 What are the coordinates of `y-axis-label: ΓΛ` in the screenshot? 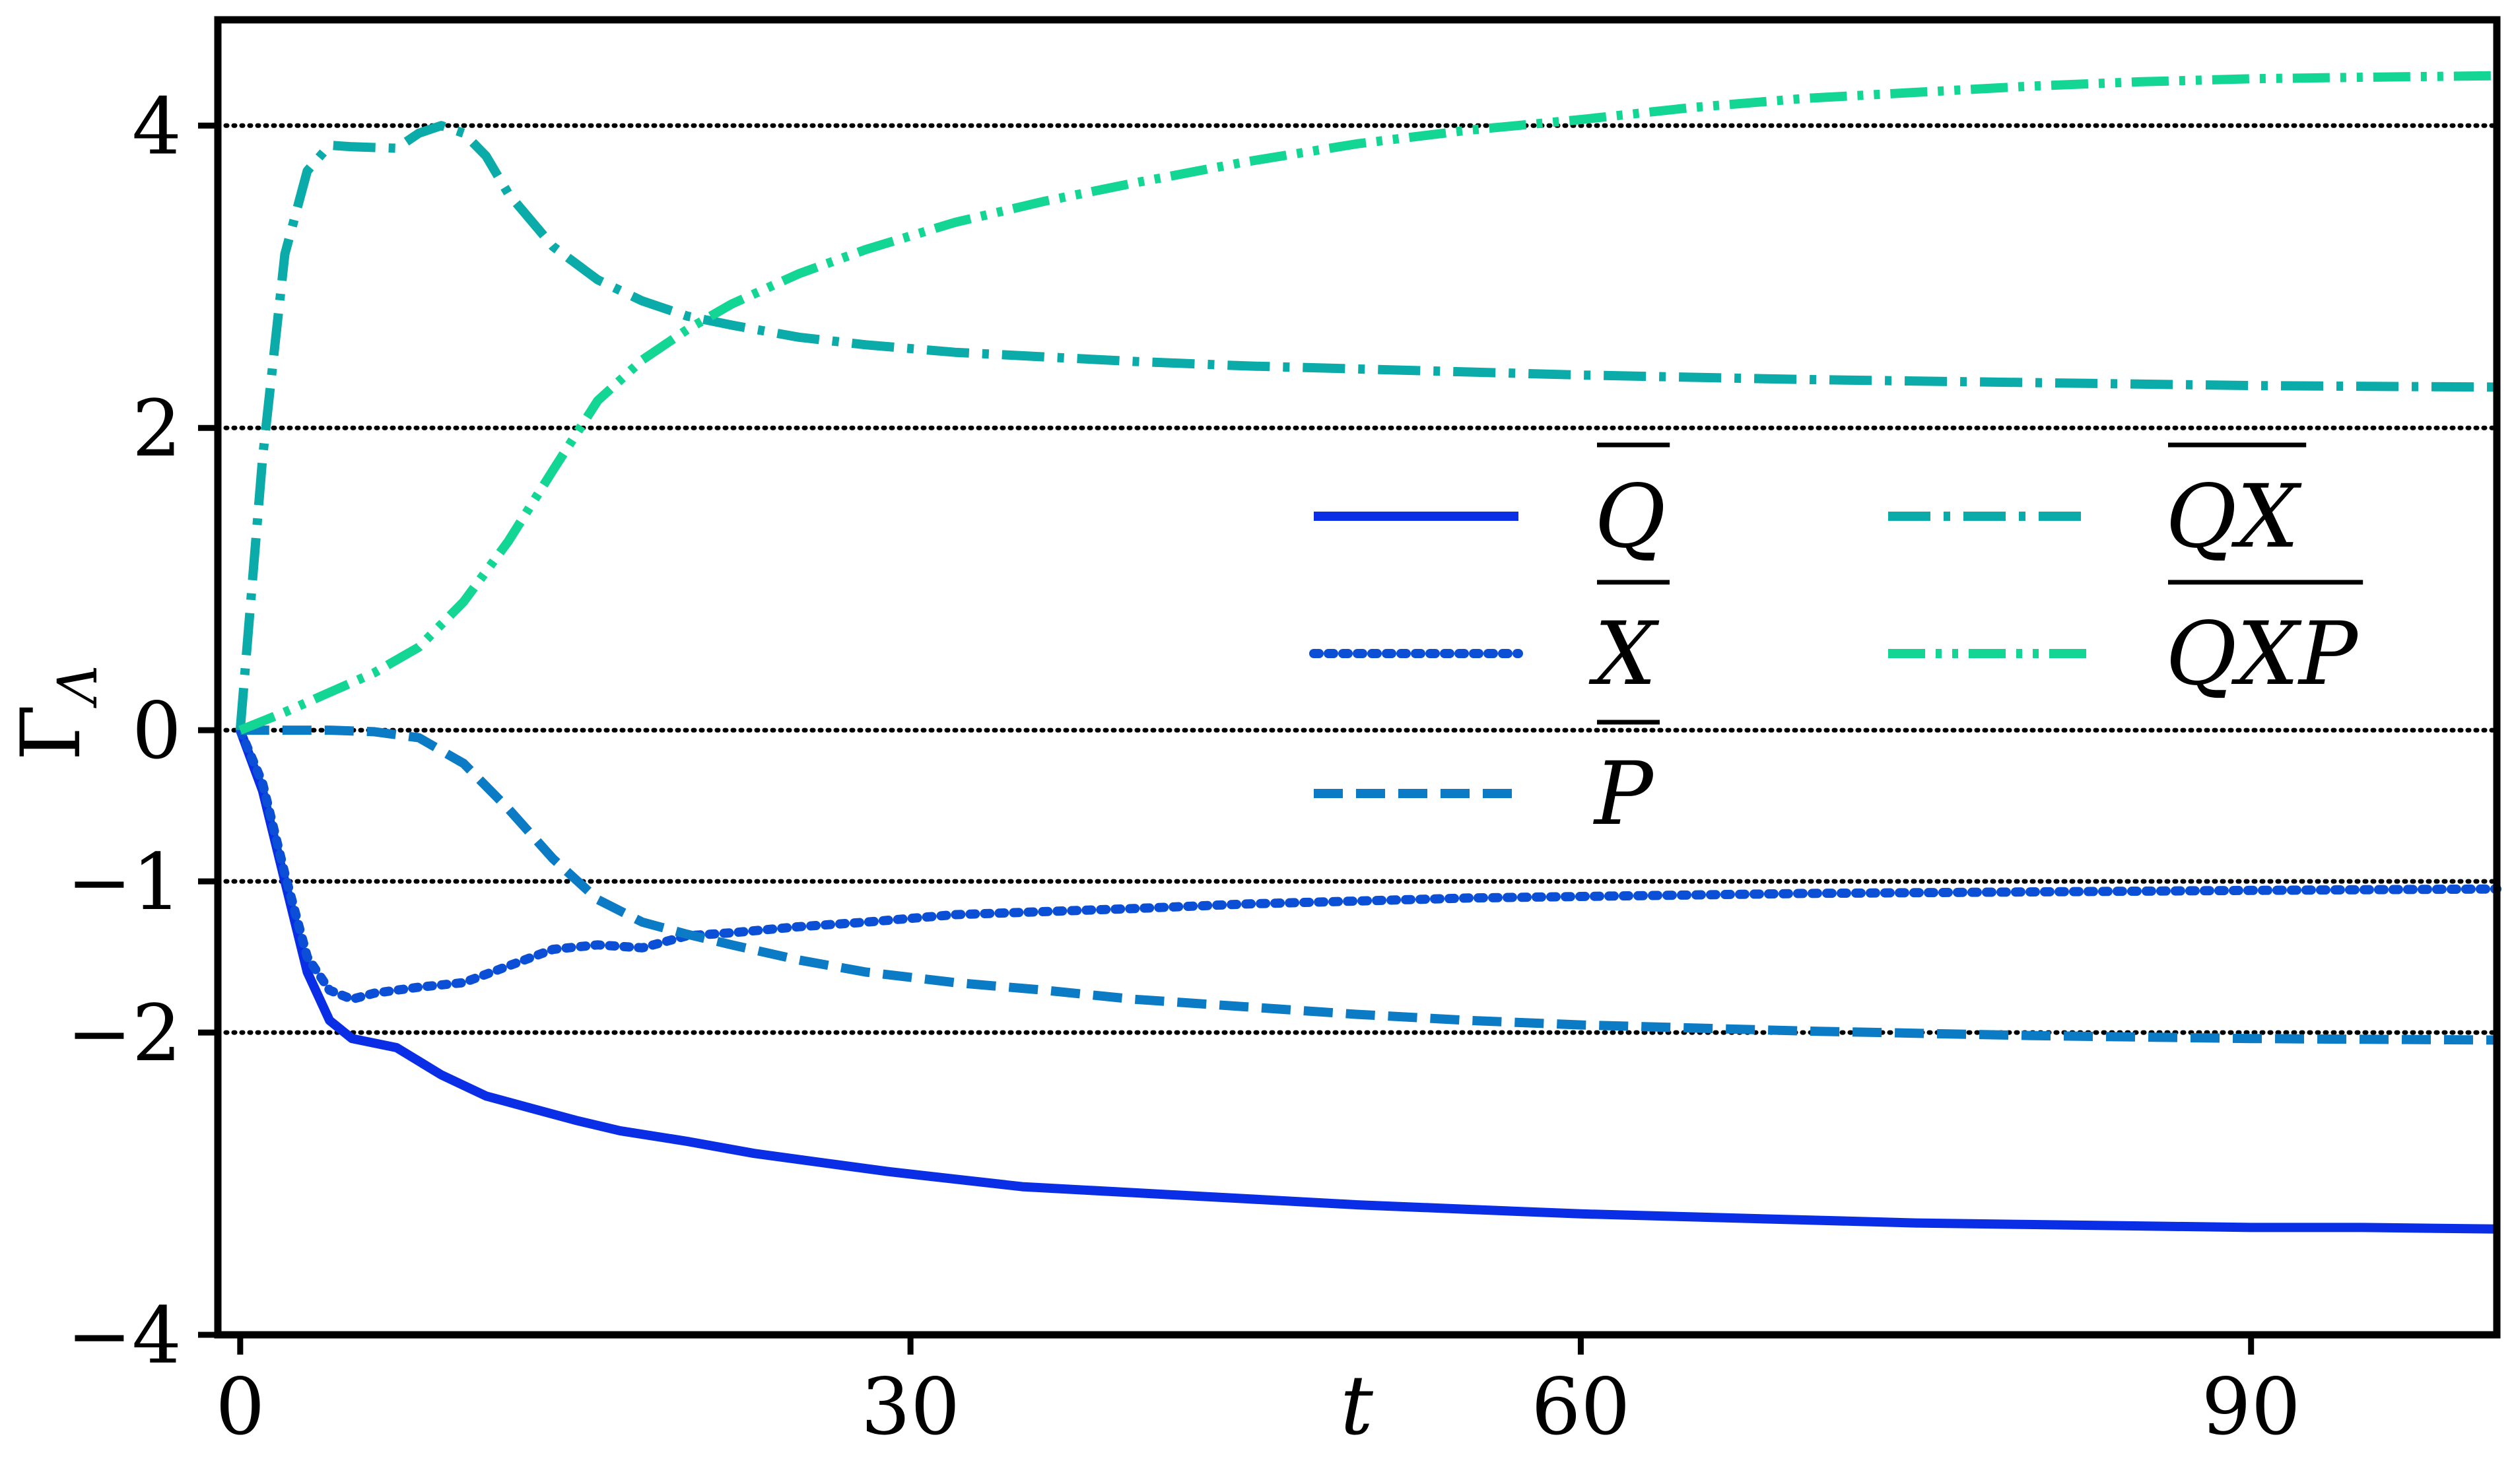 It's located at (57, 712).